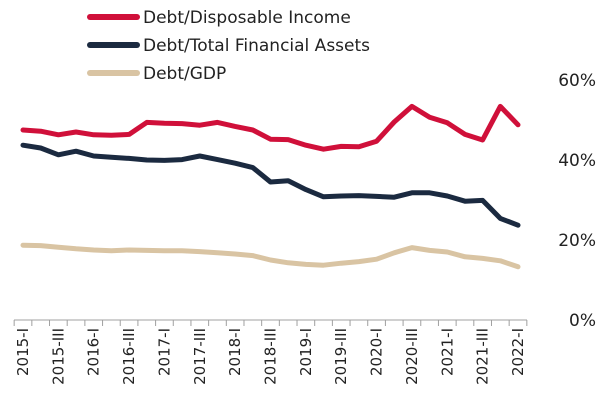 The image size is (608, 412). What do you see at coordinates (271, 356) in the screenshot?
I see `x-tick-label: 2018-III` at bounding box center [271, 356].